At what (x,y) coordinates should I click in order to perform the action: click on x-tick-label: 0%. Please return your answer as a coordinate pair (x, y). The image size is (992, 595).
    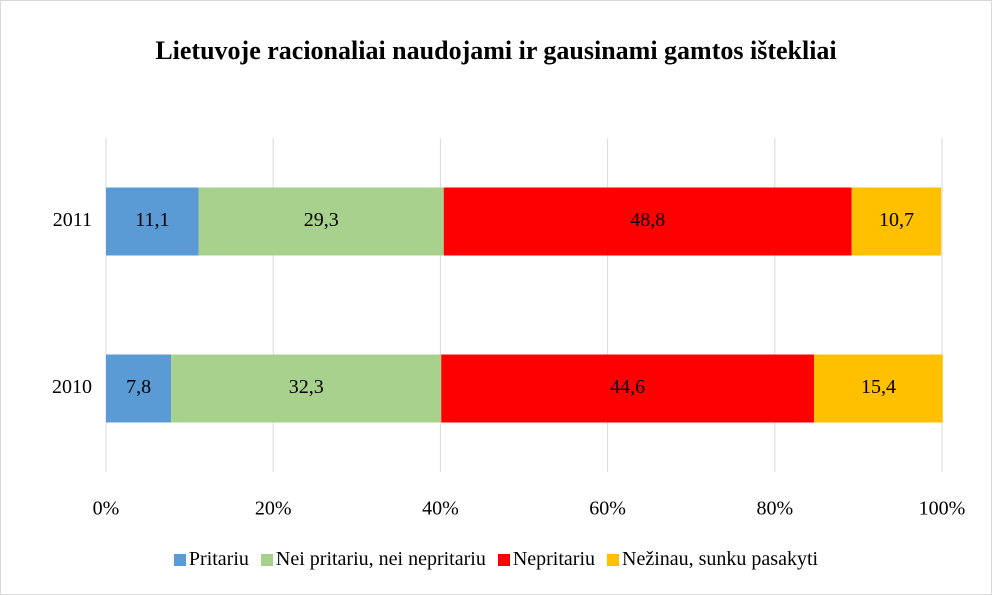
    Looking at the image, I should click on (106, 509).